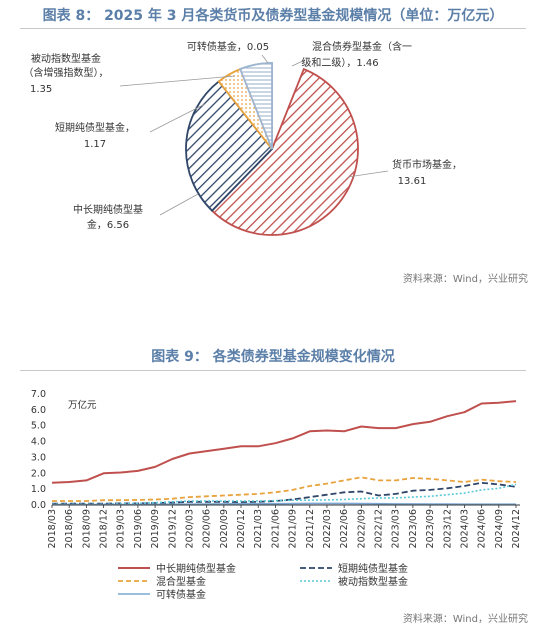 This screenshot has width=546, height=626. Describe the element at coordinates (108, 224) in the screenshot. I see `pie-label: 金，6.56` at that location.